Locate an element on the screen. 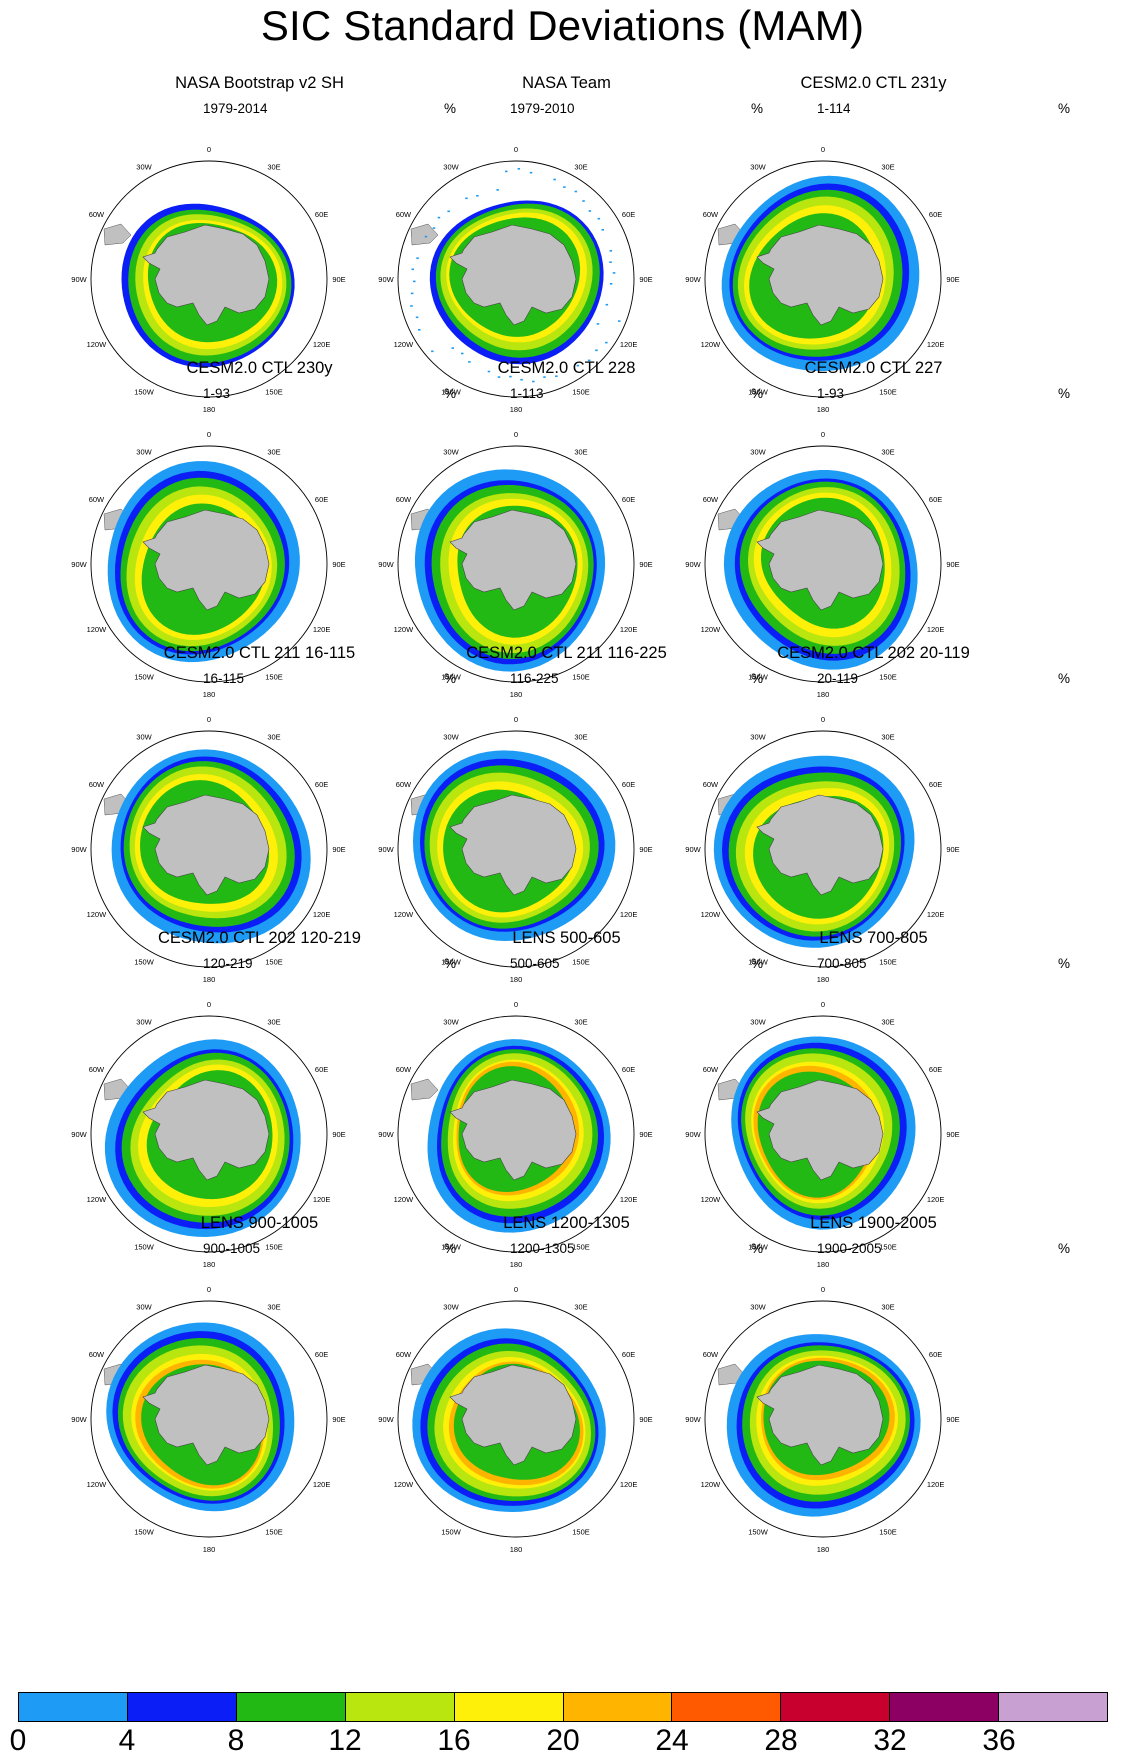 This screenshot has height=1759, width=1125. panel-period: 120-219 is located at coordinates (228, 963).